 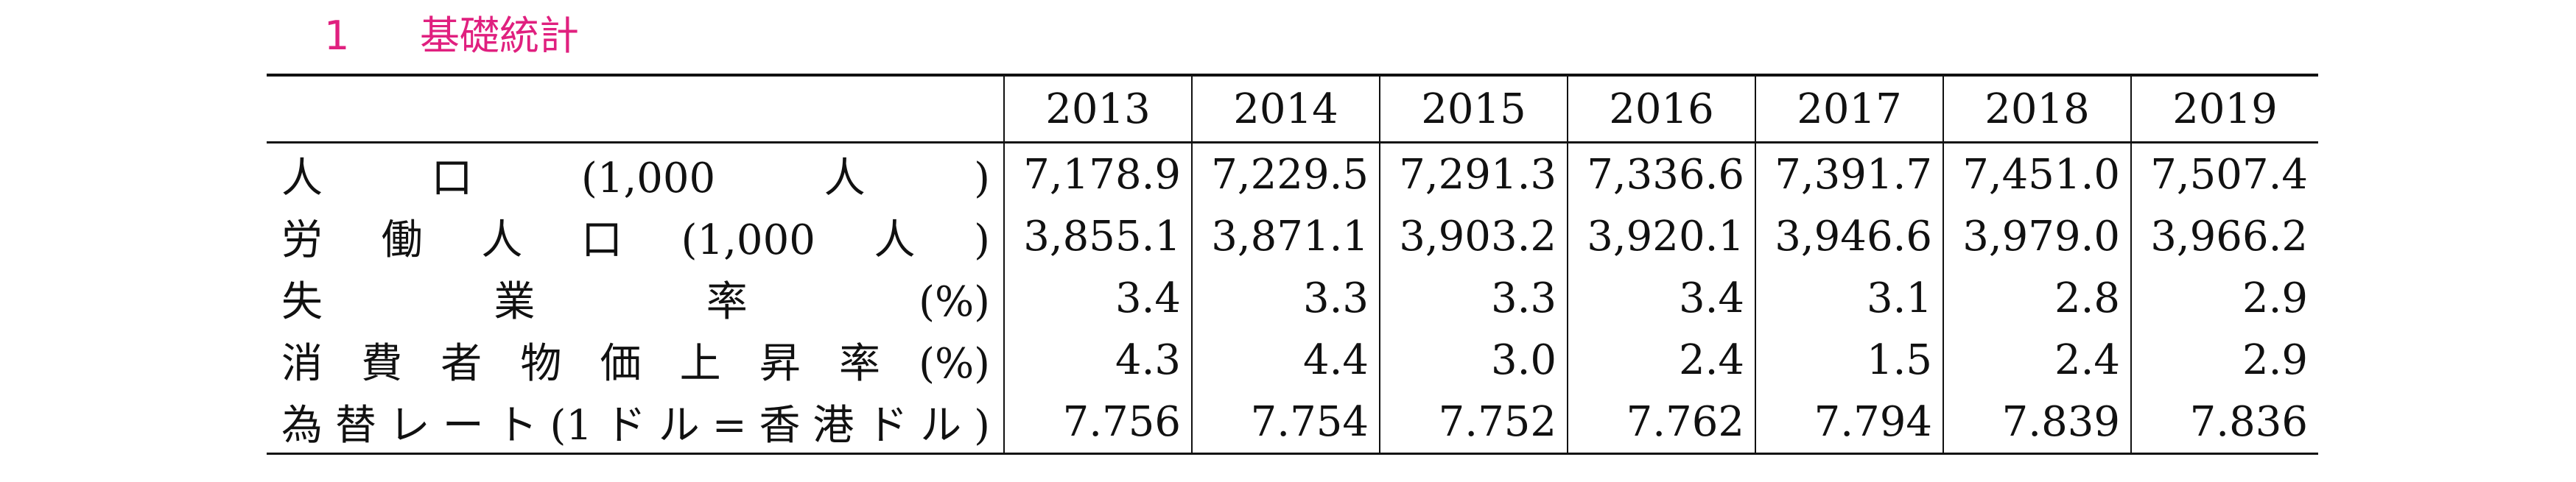 What do you see at coordinates (1285, 360) in the screenshot?
I see `cell-value: 4.4` at bounding box center [1285, 360].